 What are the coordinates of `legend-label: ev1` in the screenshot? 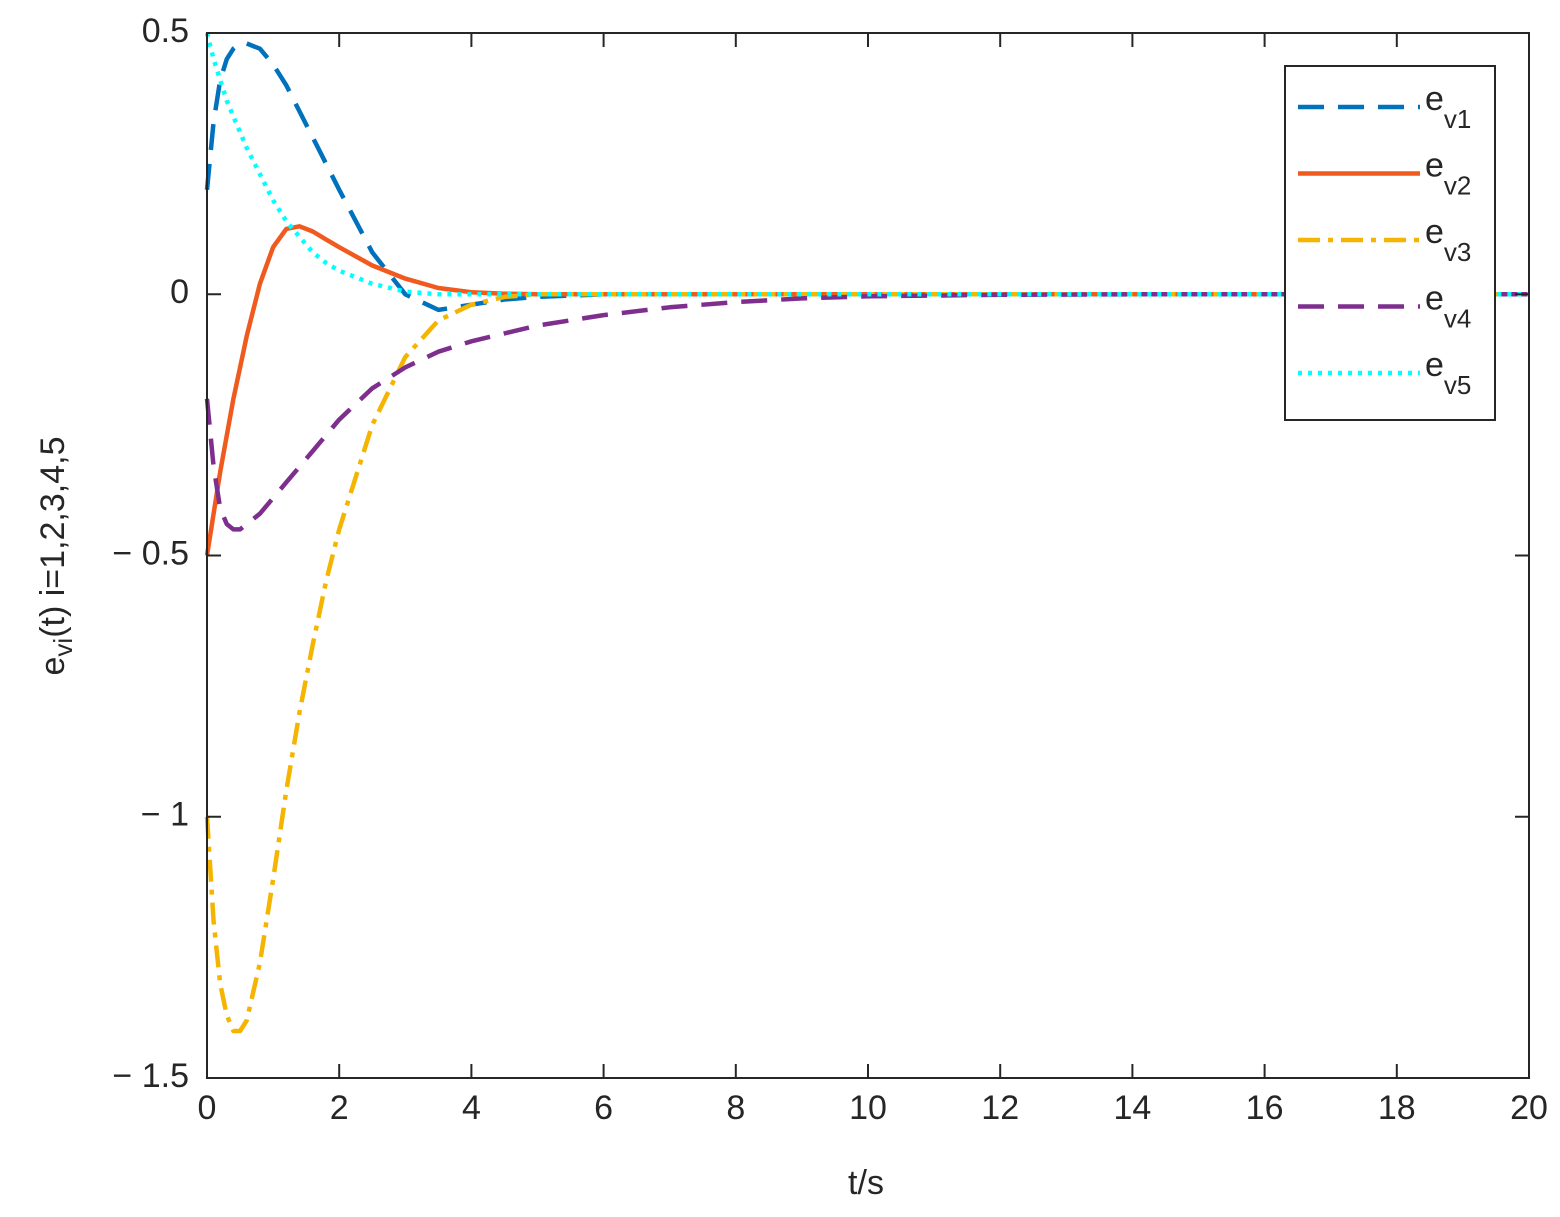 It's located at (1448, 107).